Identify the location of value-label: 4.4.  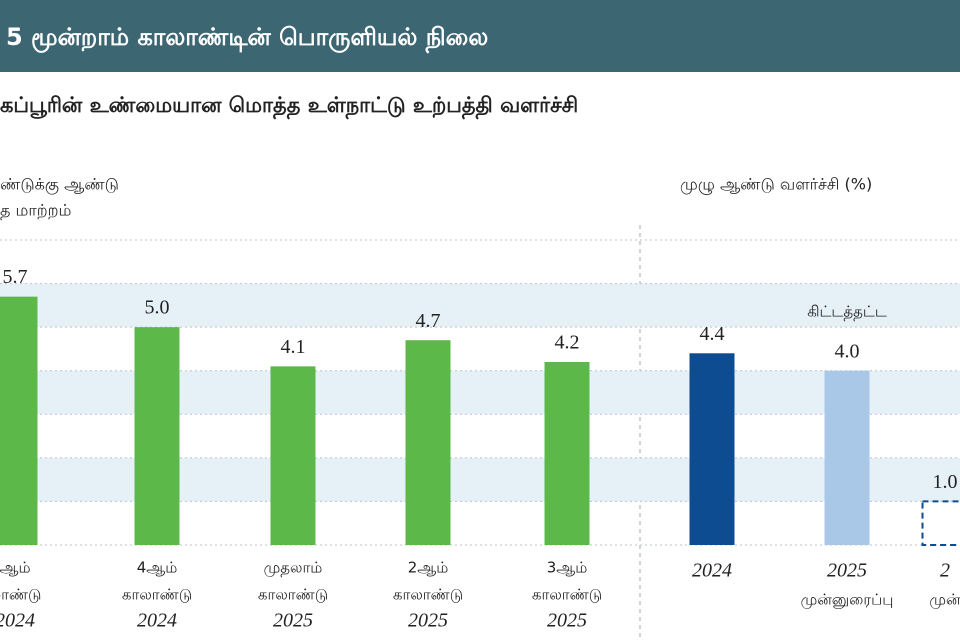
(712, 334).